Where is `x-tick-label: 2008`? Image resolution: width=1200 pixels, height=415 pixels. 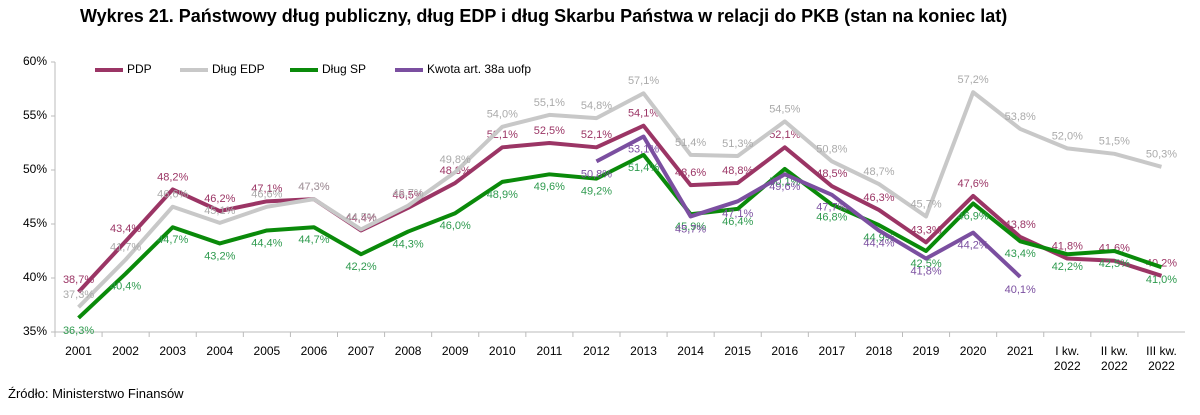
x-tick-label: 2008 is located at coordinates (408, 351).